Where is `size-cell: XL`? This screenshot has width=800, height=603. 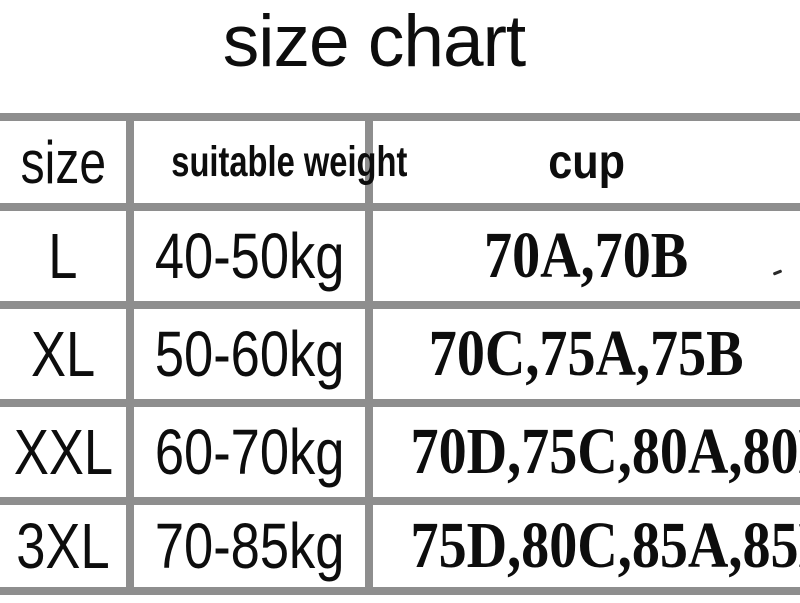
size-cell: XL is located at coordinates (67, 354).